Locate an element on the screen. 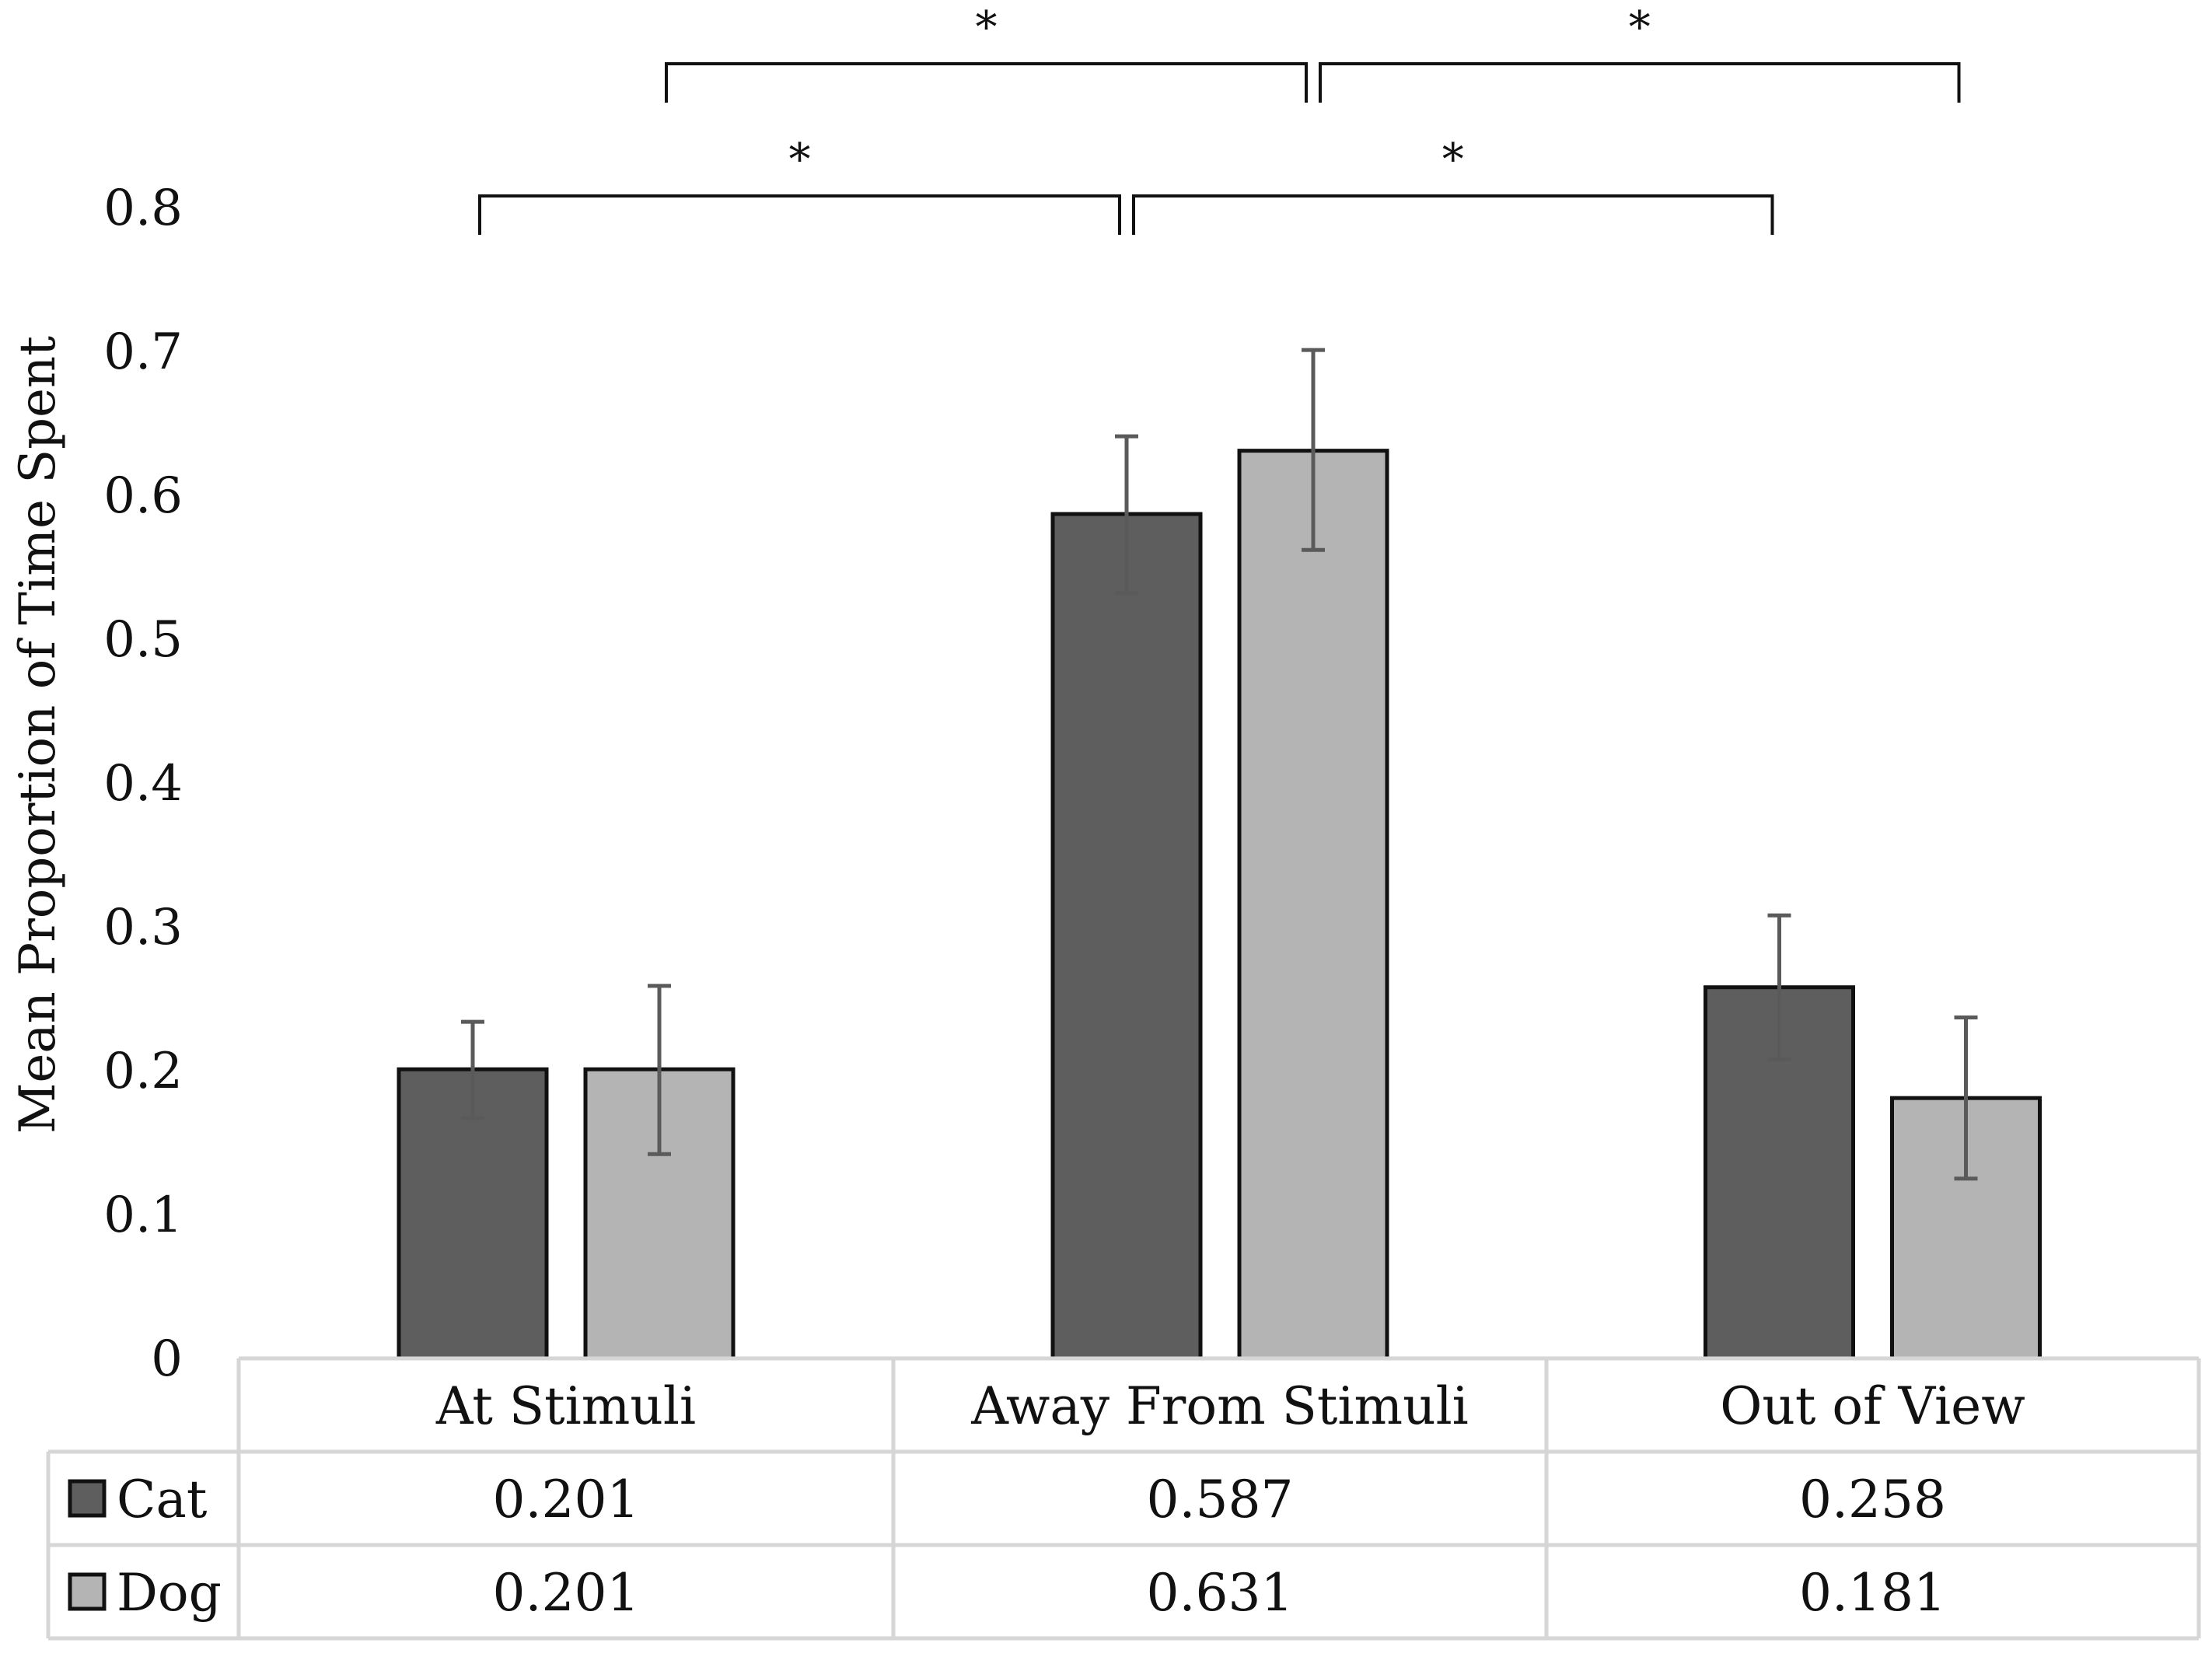  y-tick-label: 0.1 is located at coordinates (143, 1215).